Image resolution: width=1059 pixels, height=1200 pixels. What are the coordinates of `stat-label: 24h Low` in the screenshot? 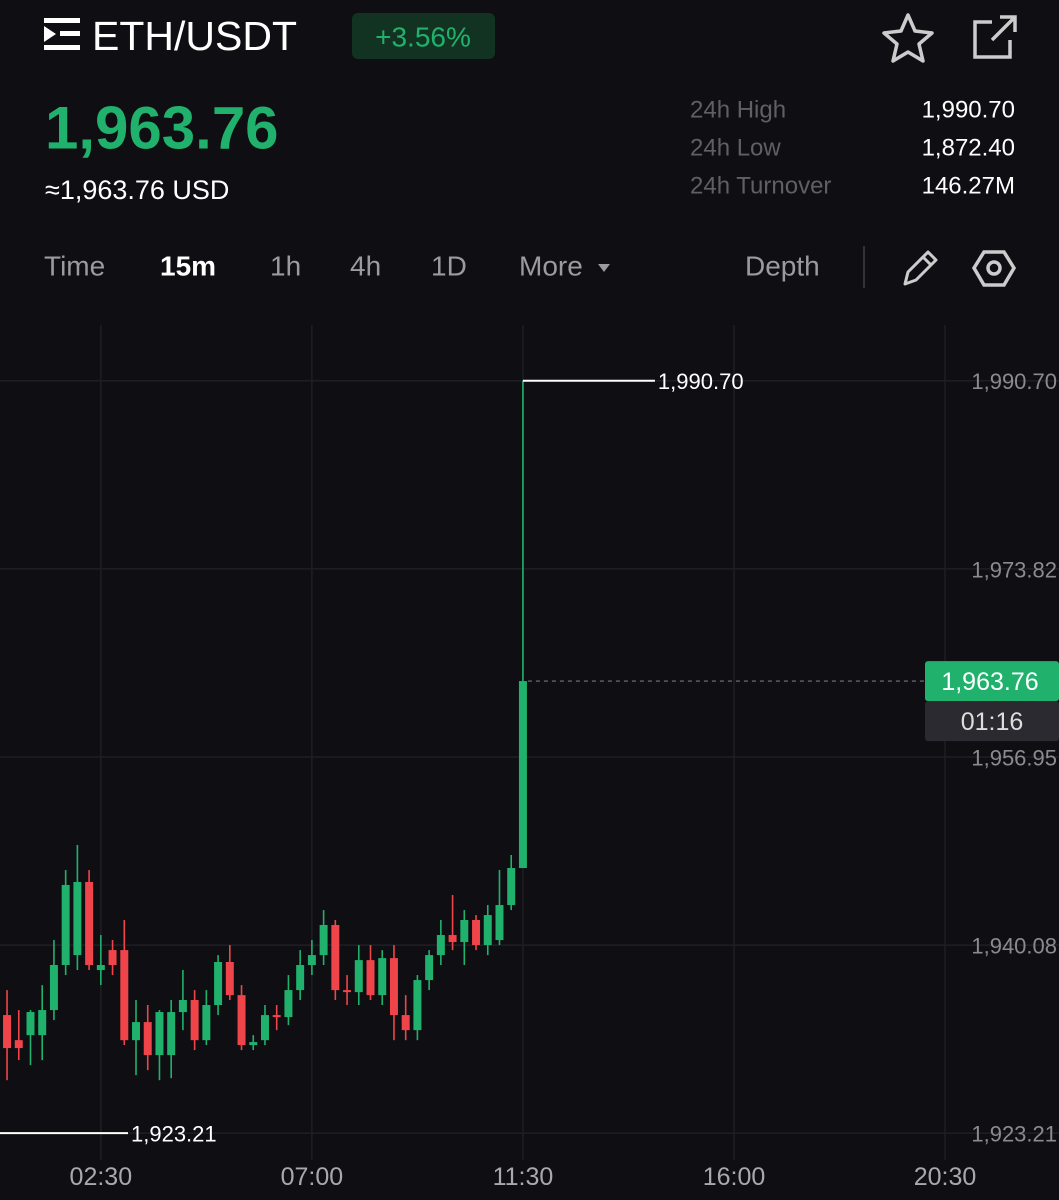 It's located at (735, 148).